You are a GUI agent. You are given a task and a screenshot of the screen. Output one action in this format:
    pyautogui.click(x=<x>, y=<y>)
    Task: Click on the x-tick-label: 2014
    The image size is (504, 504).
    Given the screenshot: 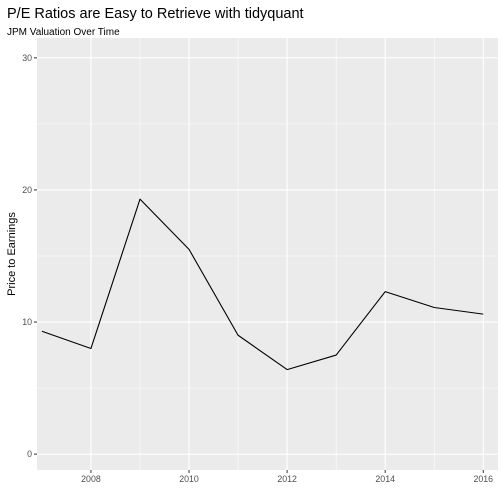 What is the action you would take?
    pyautogui.click(x=385, y=479)
    